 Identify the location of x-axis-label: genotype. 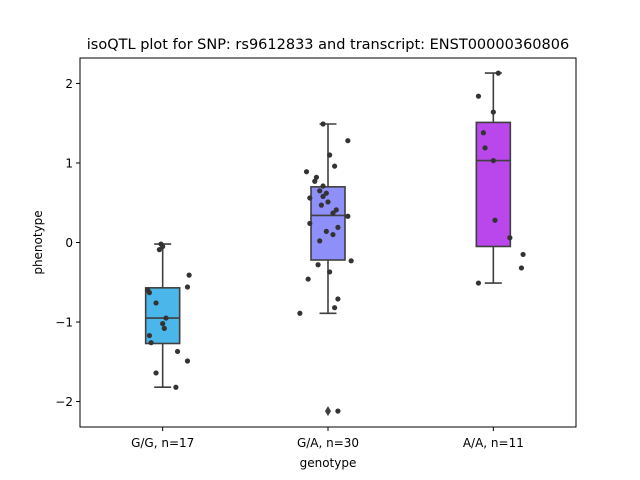
(328, 463).